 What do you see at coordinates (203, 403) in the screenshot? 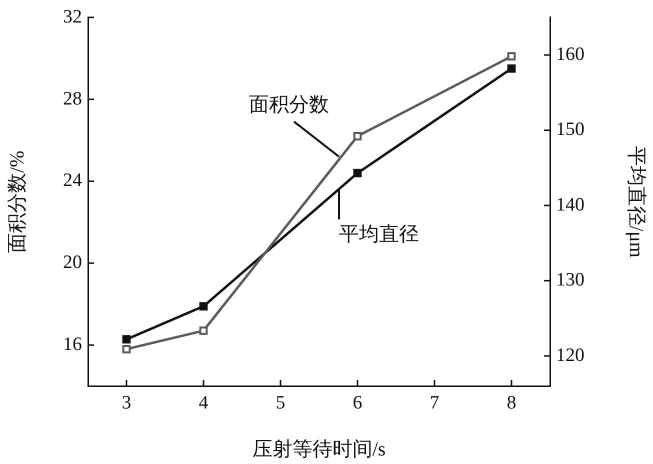
I see `x-tick-label: 4` at bounding box center [203, 403].